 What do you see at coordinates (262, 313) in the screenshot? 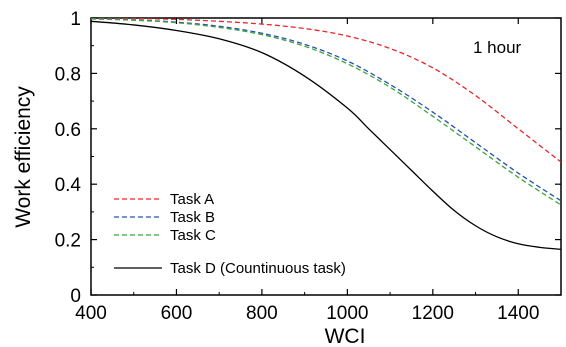
I see `x-tick-label: 800` at bounding box center [262, 313].